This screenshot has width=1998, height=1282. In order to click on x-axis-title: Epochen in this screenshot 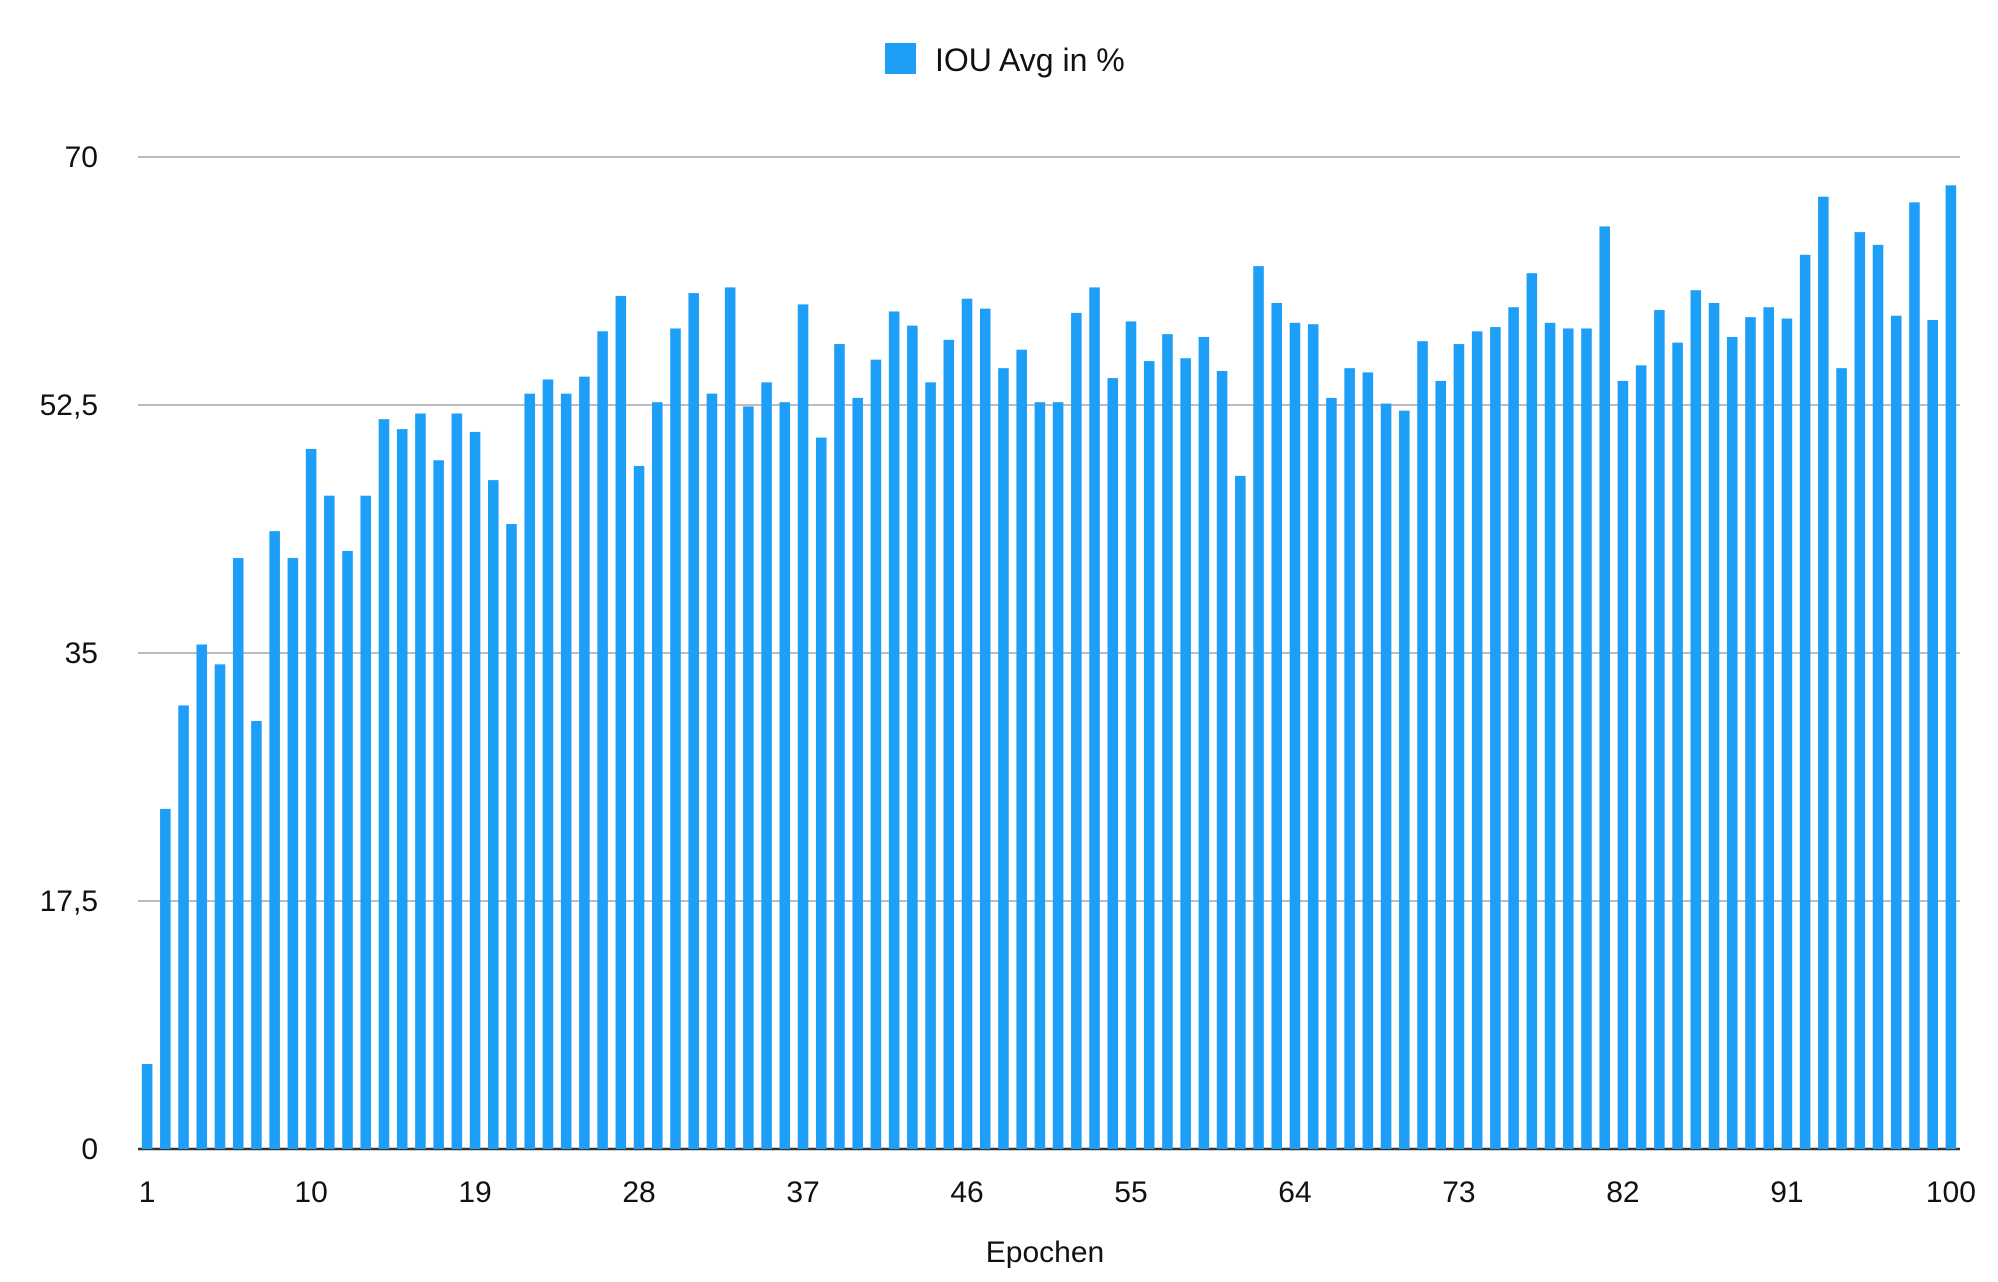, I will do `click(1045, 1252)`.